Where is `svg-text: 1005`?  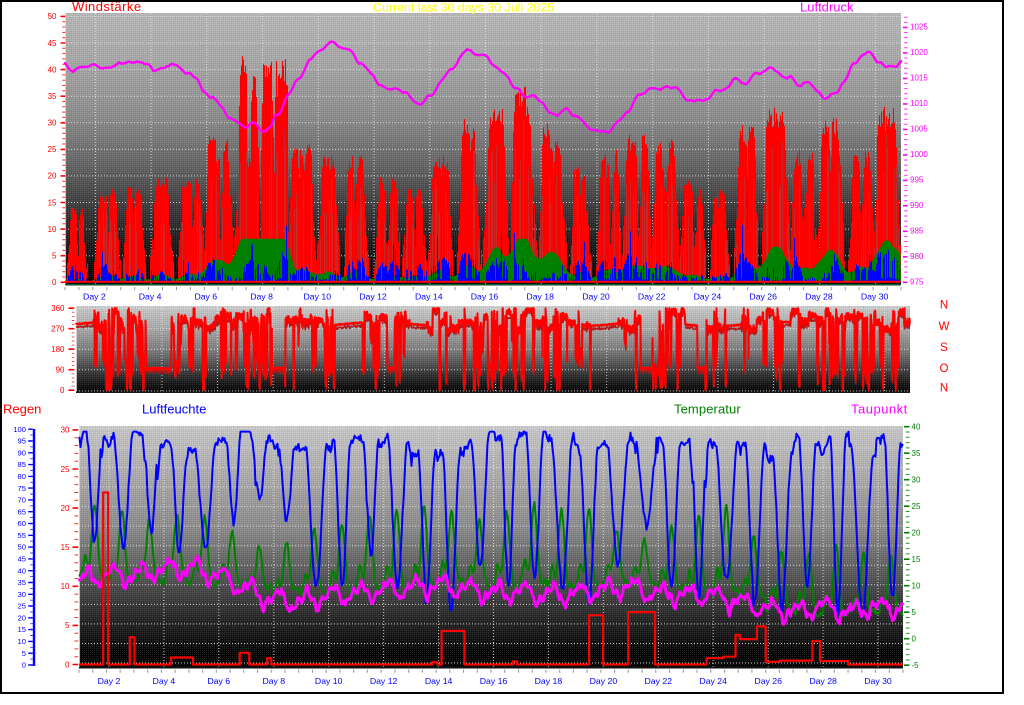 svg-text: 1005 is located at coordinates (919, 129).